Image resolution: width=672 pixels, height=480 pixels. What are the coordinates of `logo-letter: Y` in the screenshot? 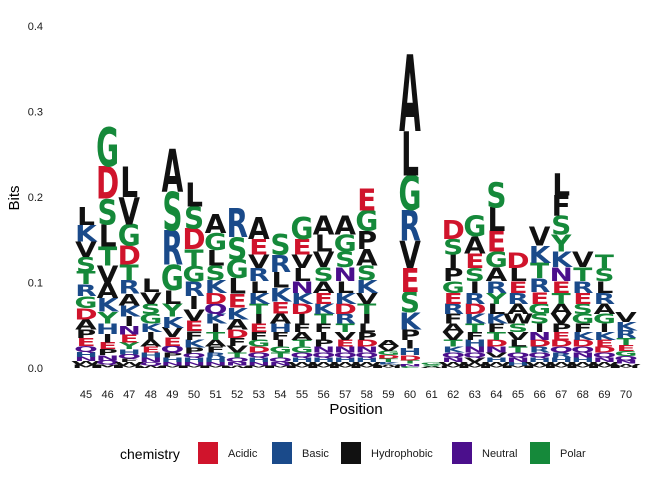 It's located at (496, 299).